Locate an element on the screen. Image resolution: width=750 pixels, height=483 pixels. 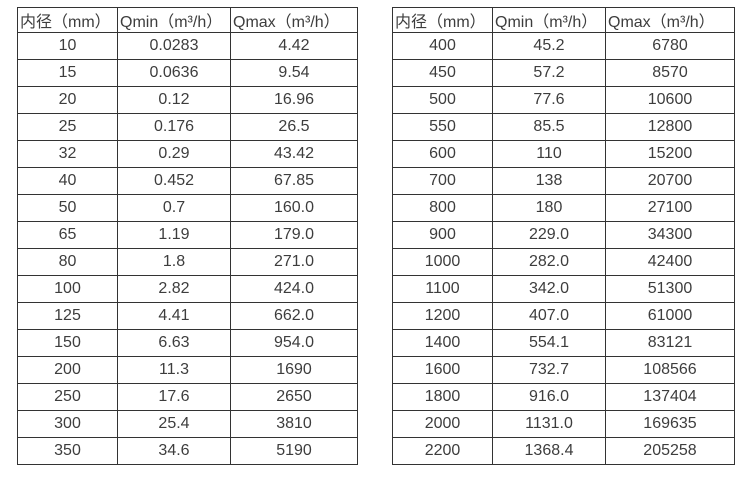
table-cell: 1000 is located at coordinates (442, 262).